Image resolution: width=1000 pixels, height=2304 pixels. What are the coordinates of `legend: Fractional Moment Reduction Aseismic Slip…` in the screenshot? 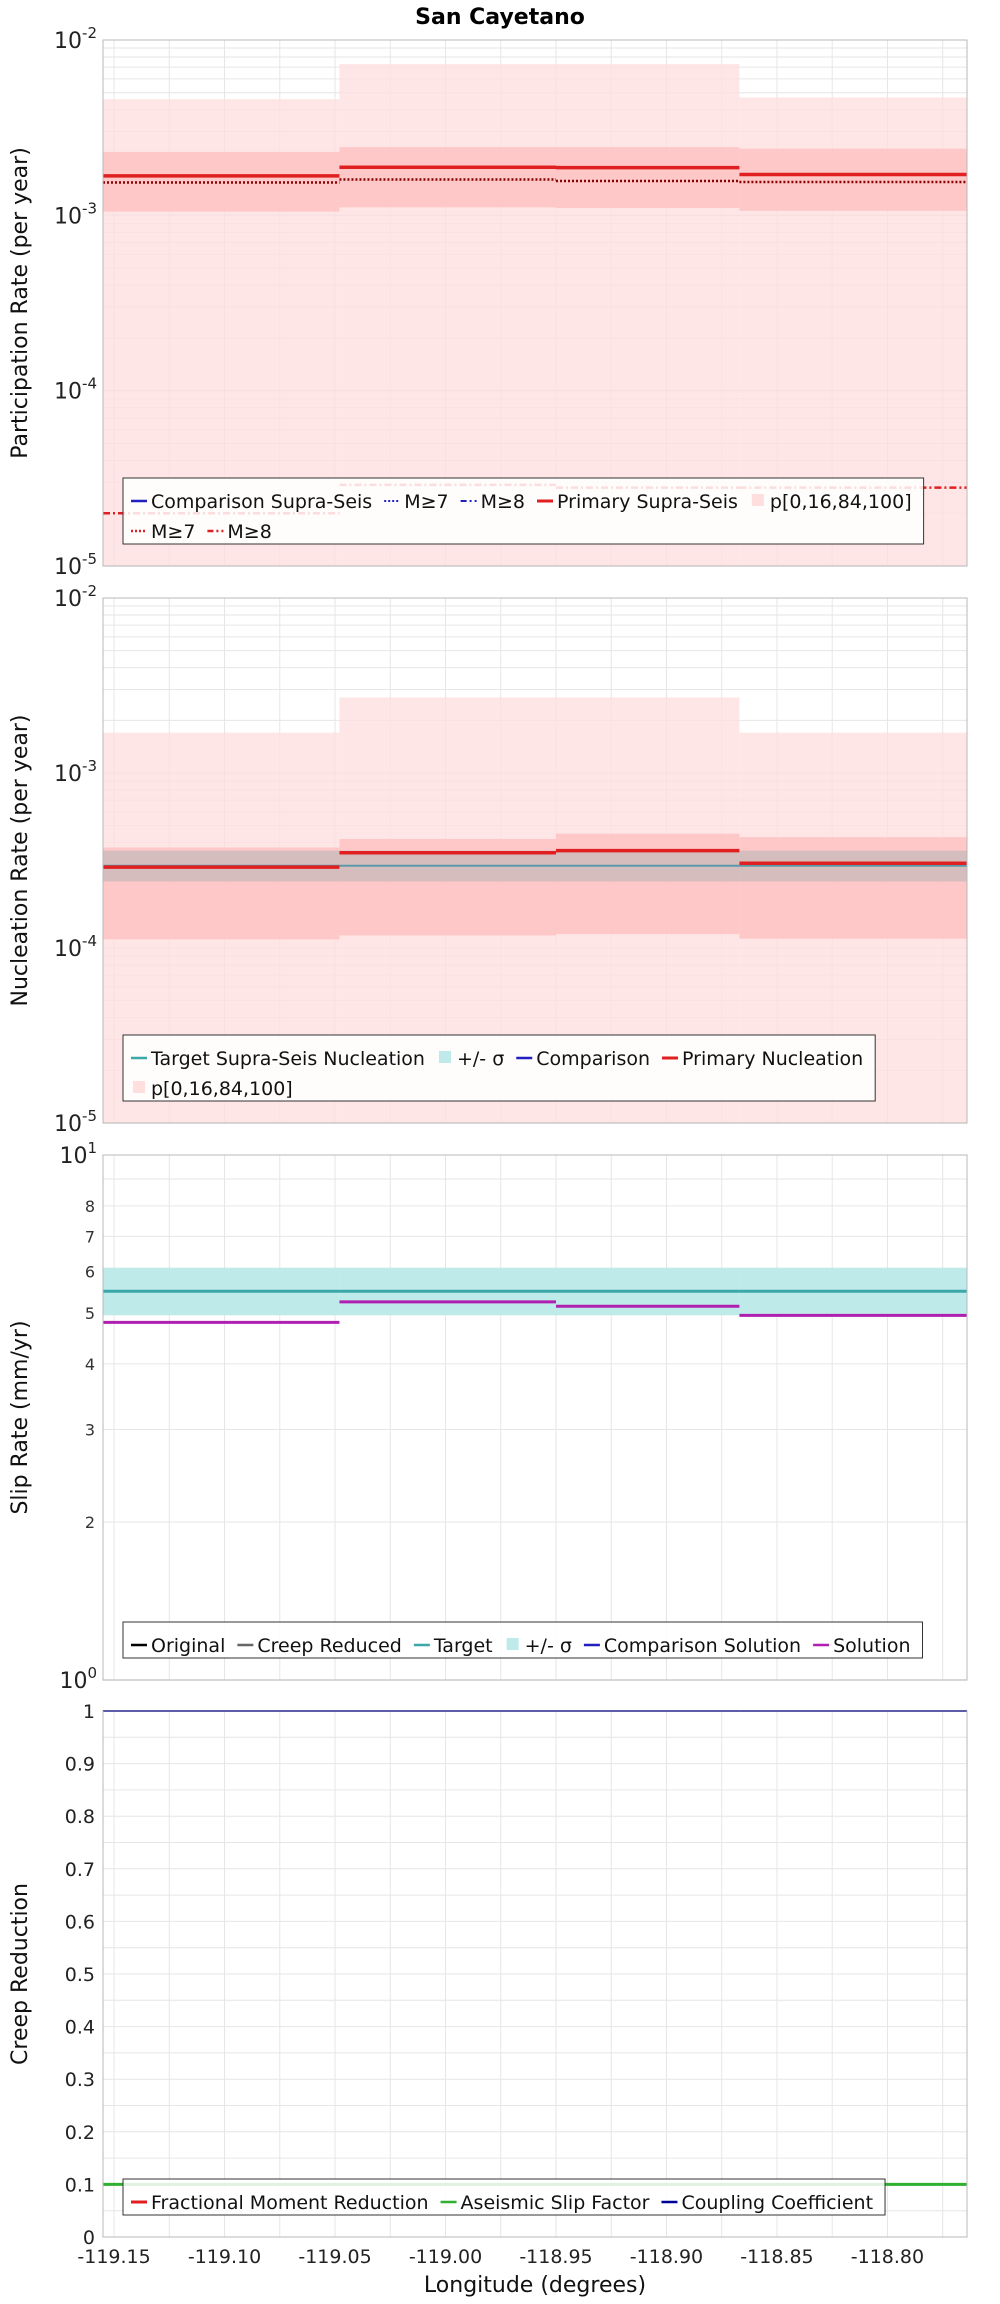 It's located at (504, 2197).